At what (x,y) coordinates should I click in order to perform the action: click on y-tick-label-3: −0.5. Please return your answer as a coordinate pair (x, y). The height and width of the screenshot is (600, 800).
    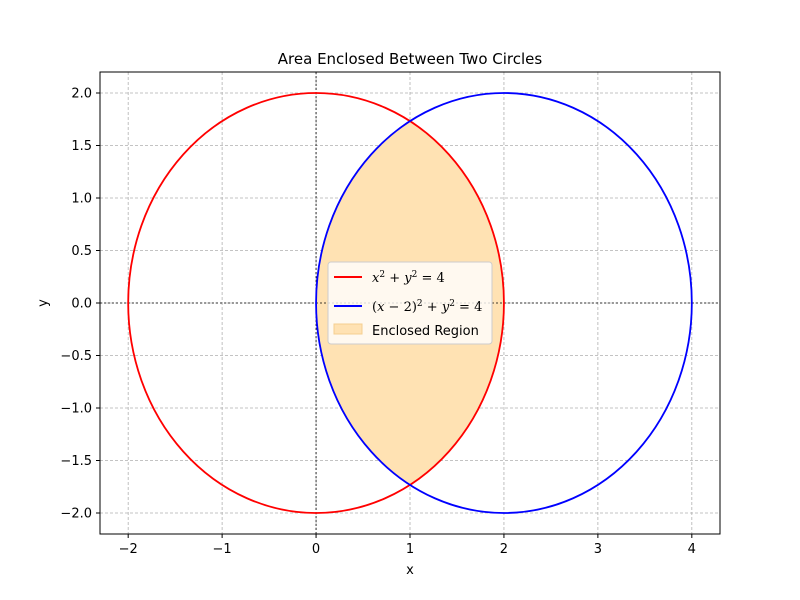
    Looking at the image, I should click on (76, 356).